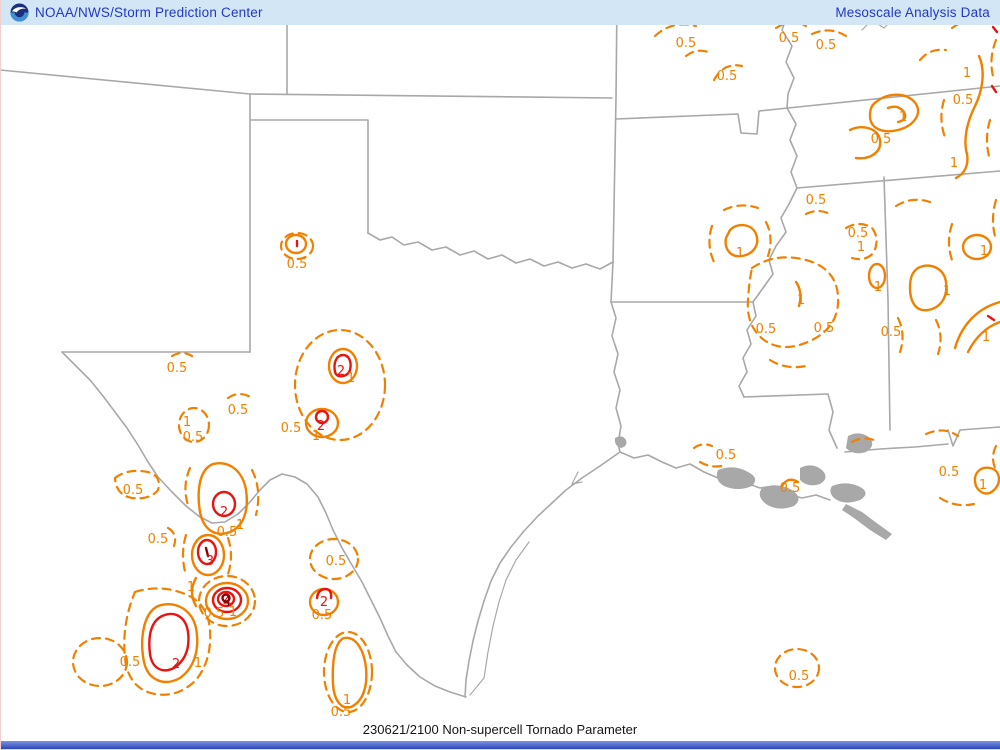 Image resolution: width=1000 pixels, height=750 pixels. I want to click on header-left-title: NOAA/NWS/Storm Prediction Center, so click(149, 12).